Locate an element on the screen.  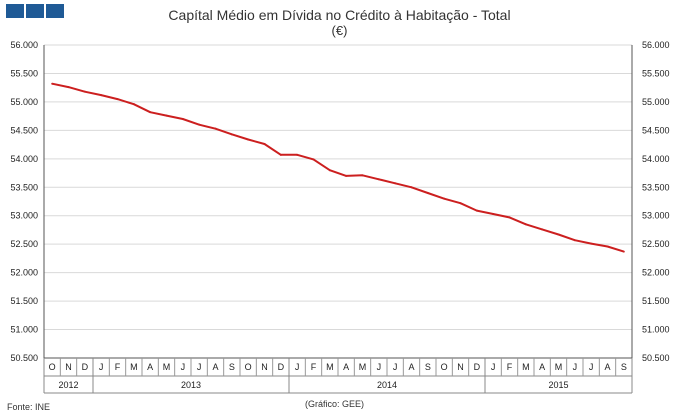
y-tick-label-right: 55.500 is located at coordinates (656, 73).